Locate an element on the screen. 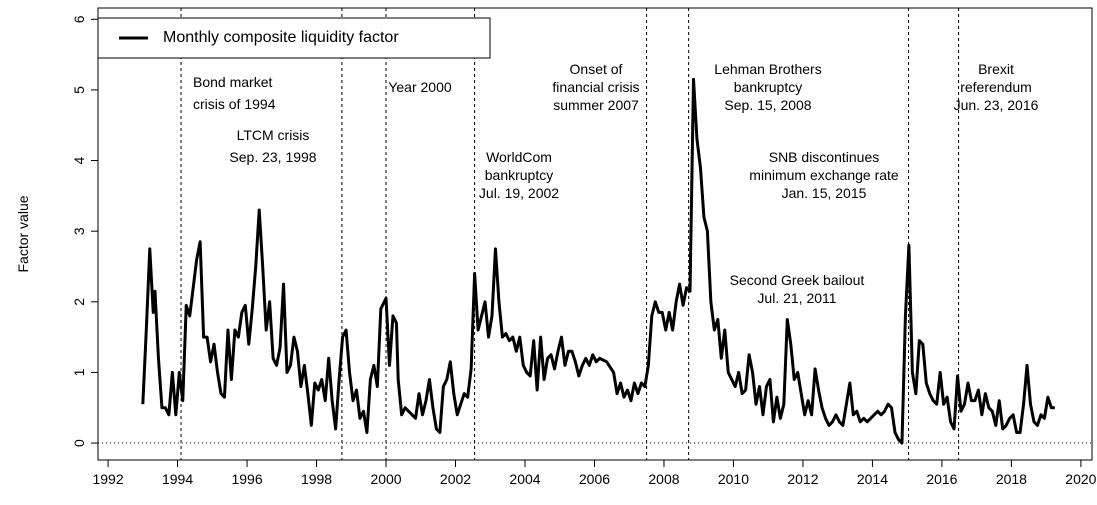 Image resolution: width=1097 pixels, height=505 pixels. x-tick-label: 1998 is located at coordinates (316, 479).